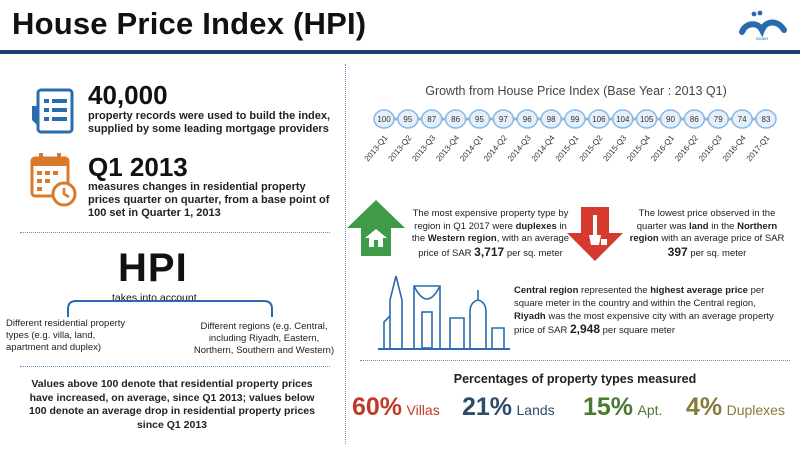 Image resolution: width=800 pixels, height=450 pixels. What do you see at coordinates (447, 148) in the screenshot?
I see `x-tick-label: 2013-Q4` at bounding box center [447, 148].